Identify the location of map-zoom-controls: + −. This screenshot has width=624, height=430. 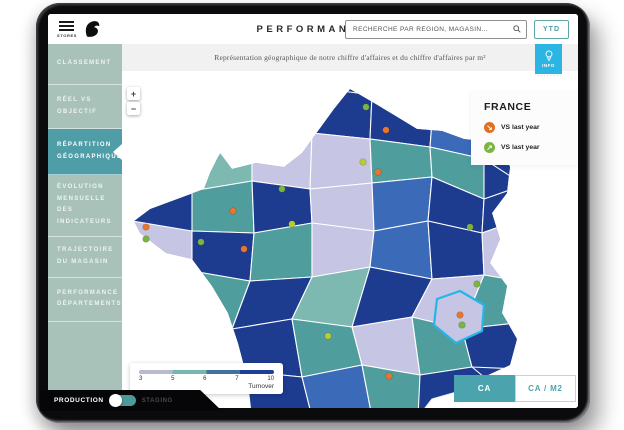
(133, 102).